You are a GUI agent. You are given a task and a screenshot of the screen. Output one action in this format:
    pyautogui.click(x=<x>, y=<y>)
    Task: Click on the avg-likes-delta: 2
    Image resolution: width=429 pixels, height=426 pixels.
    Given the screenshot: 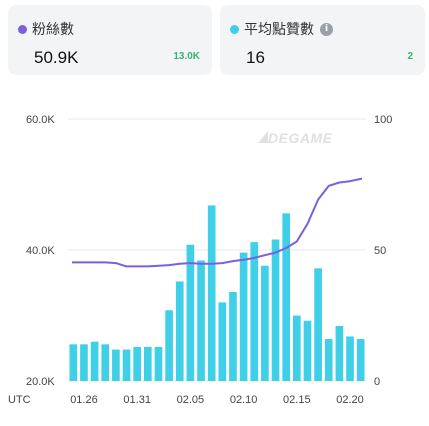 What is the action you would take?
    pyautogui.click(x=410, y=56)
    